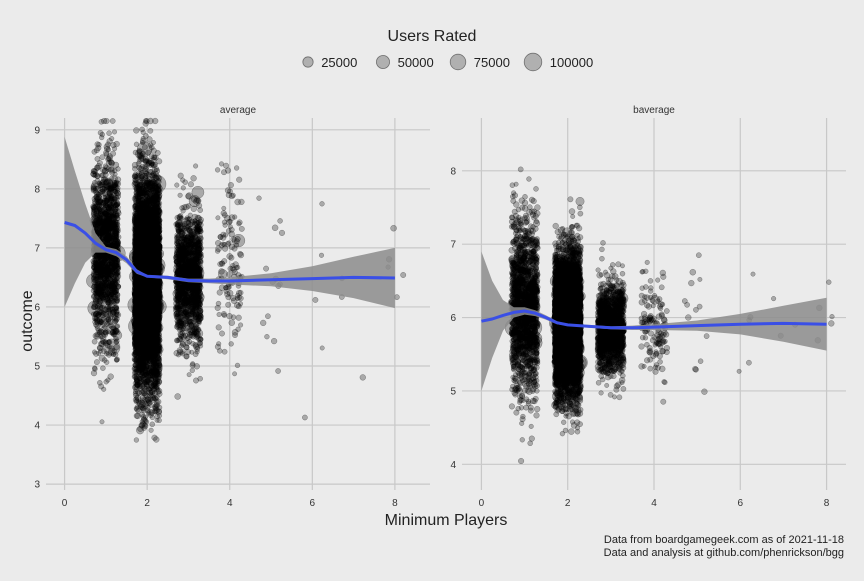 Image resolution: width=864 pixels, height=581 pixels. Describe the element at coordinates (37, 130) in the screenshot. I see `y-tick-label: 9` at that location.